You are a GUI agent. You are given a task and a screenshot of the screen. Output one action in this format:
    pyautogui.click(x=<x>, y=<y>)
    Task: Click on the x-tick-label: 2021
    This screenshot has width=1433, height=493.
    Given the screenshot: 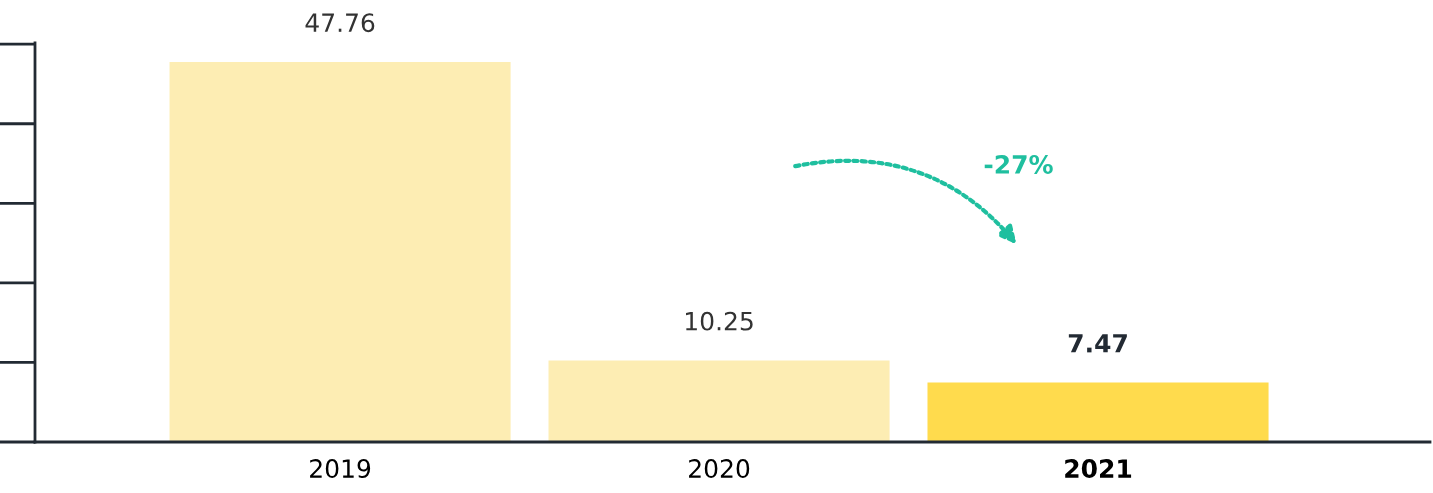 What is the action you would take?
    pyautogui.click(x=1098, y=469)
    